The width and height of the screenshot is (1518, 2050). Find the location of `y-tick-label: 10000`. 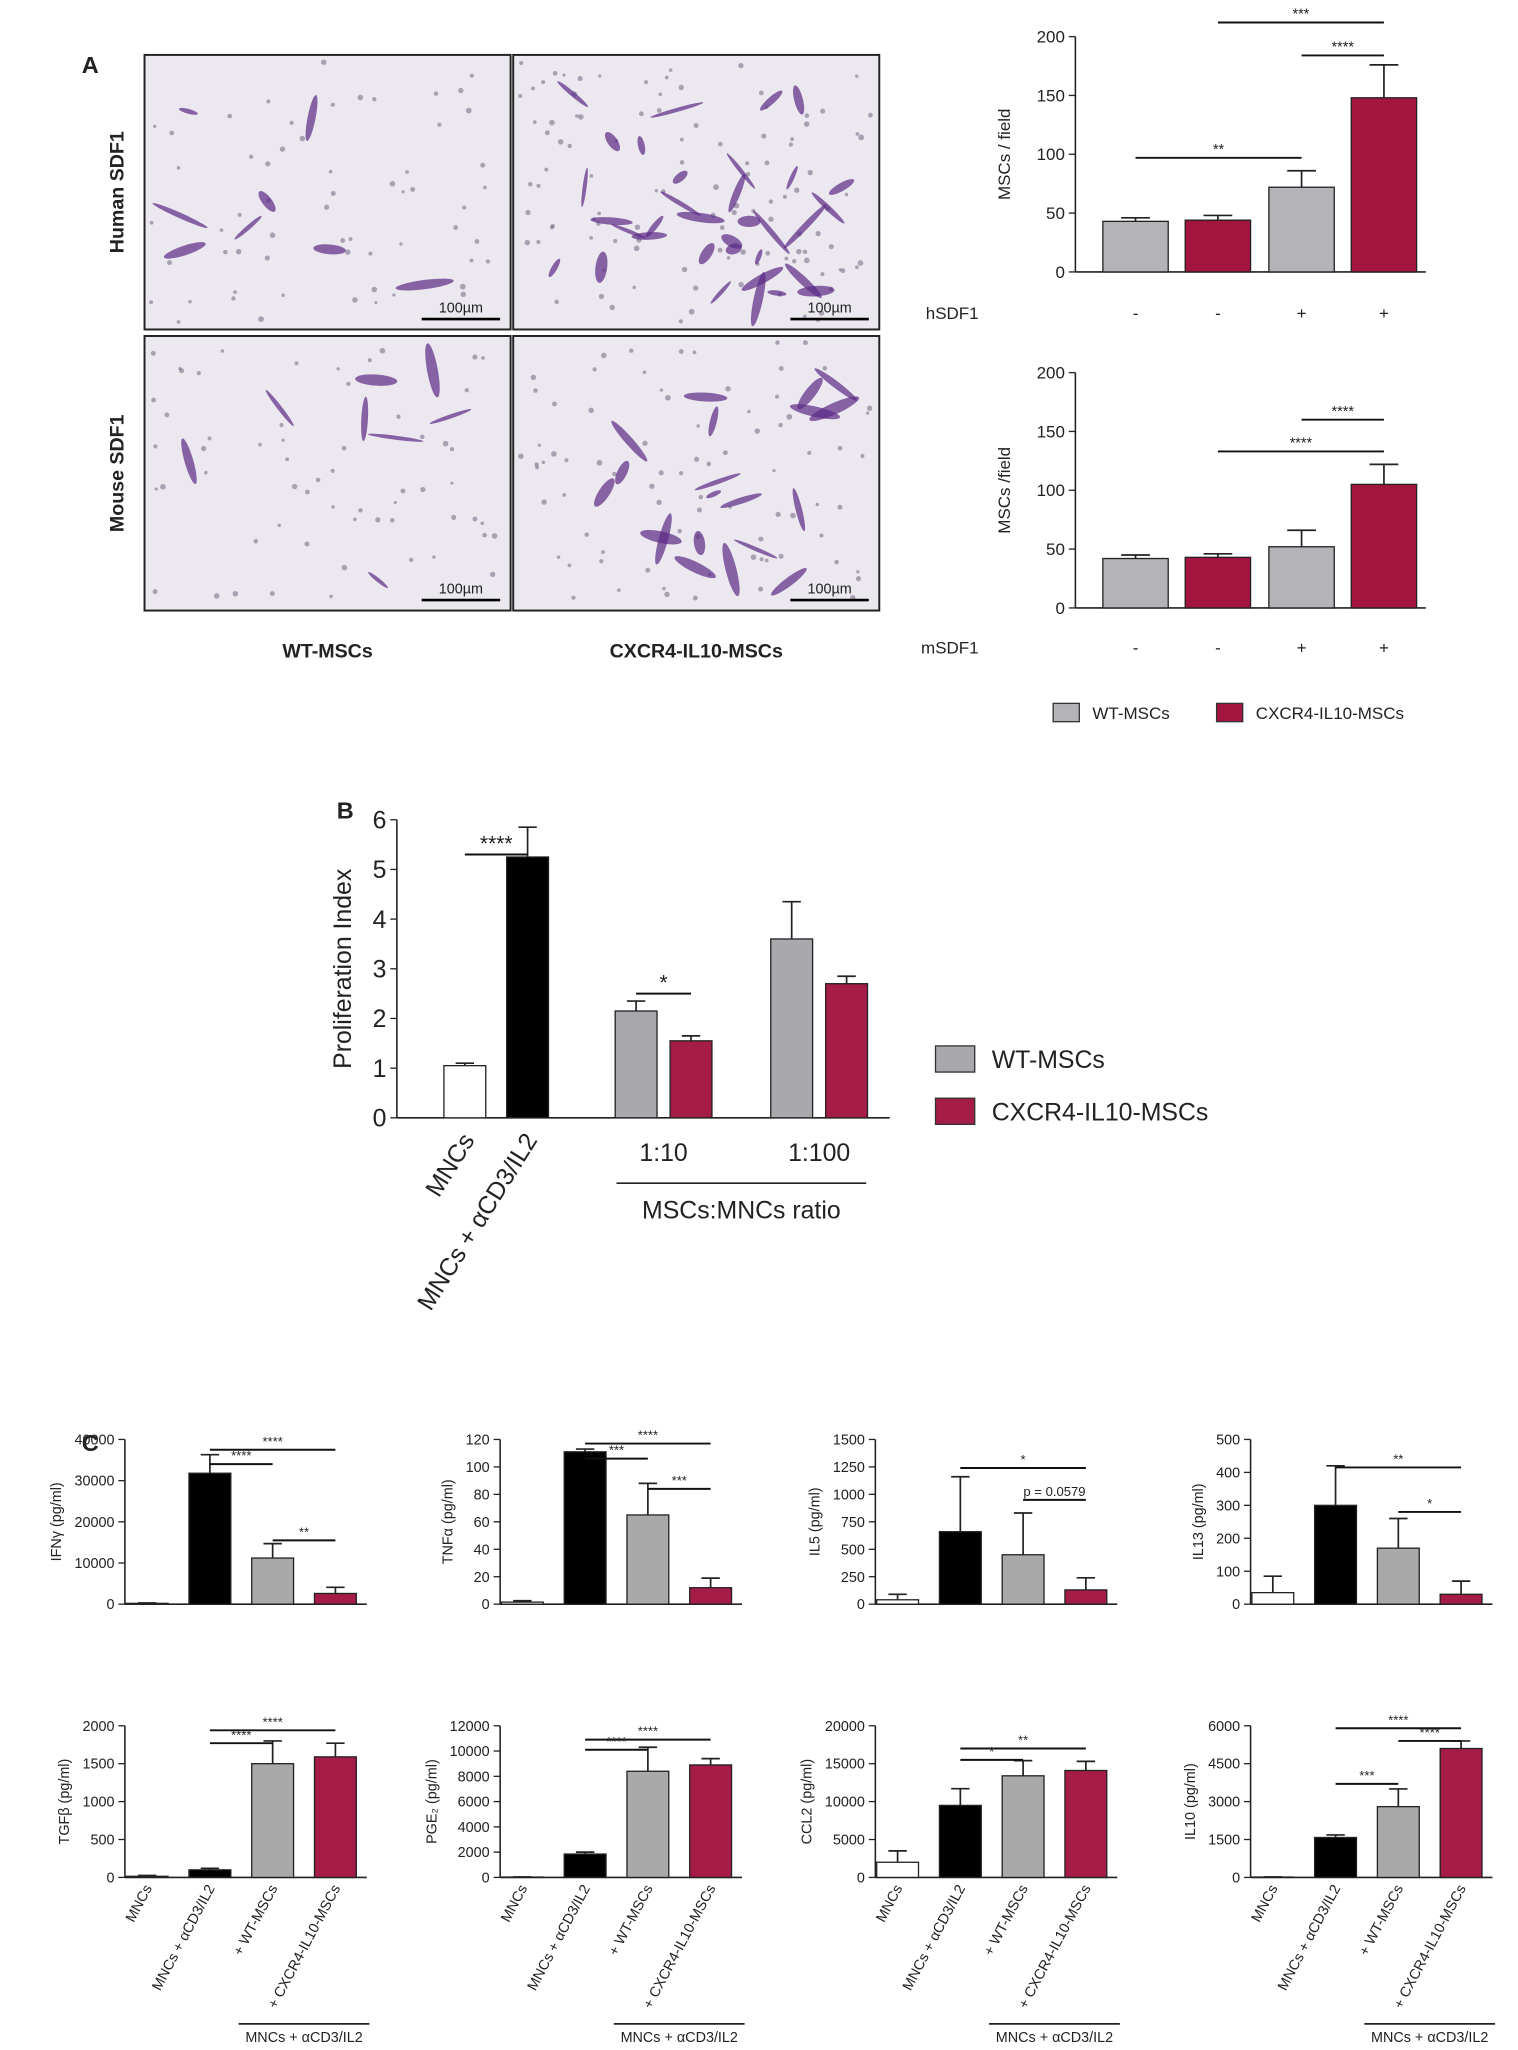

y-tick-label: 10000 is located at coordinates (470, 1752).